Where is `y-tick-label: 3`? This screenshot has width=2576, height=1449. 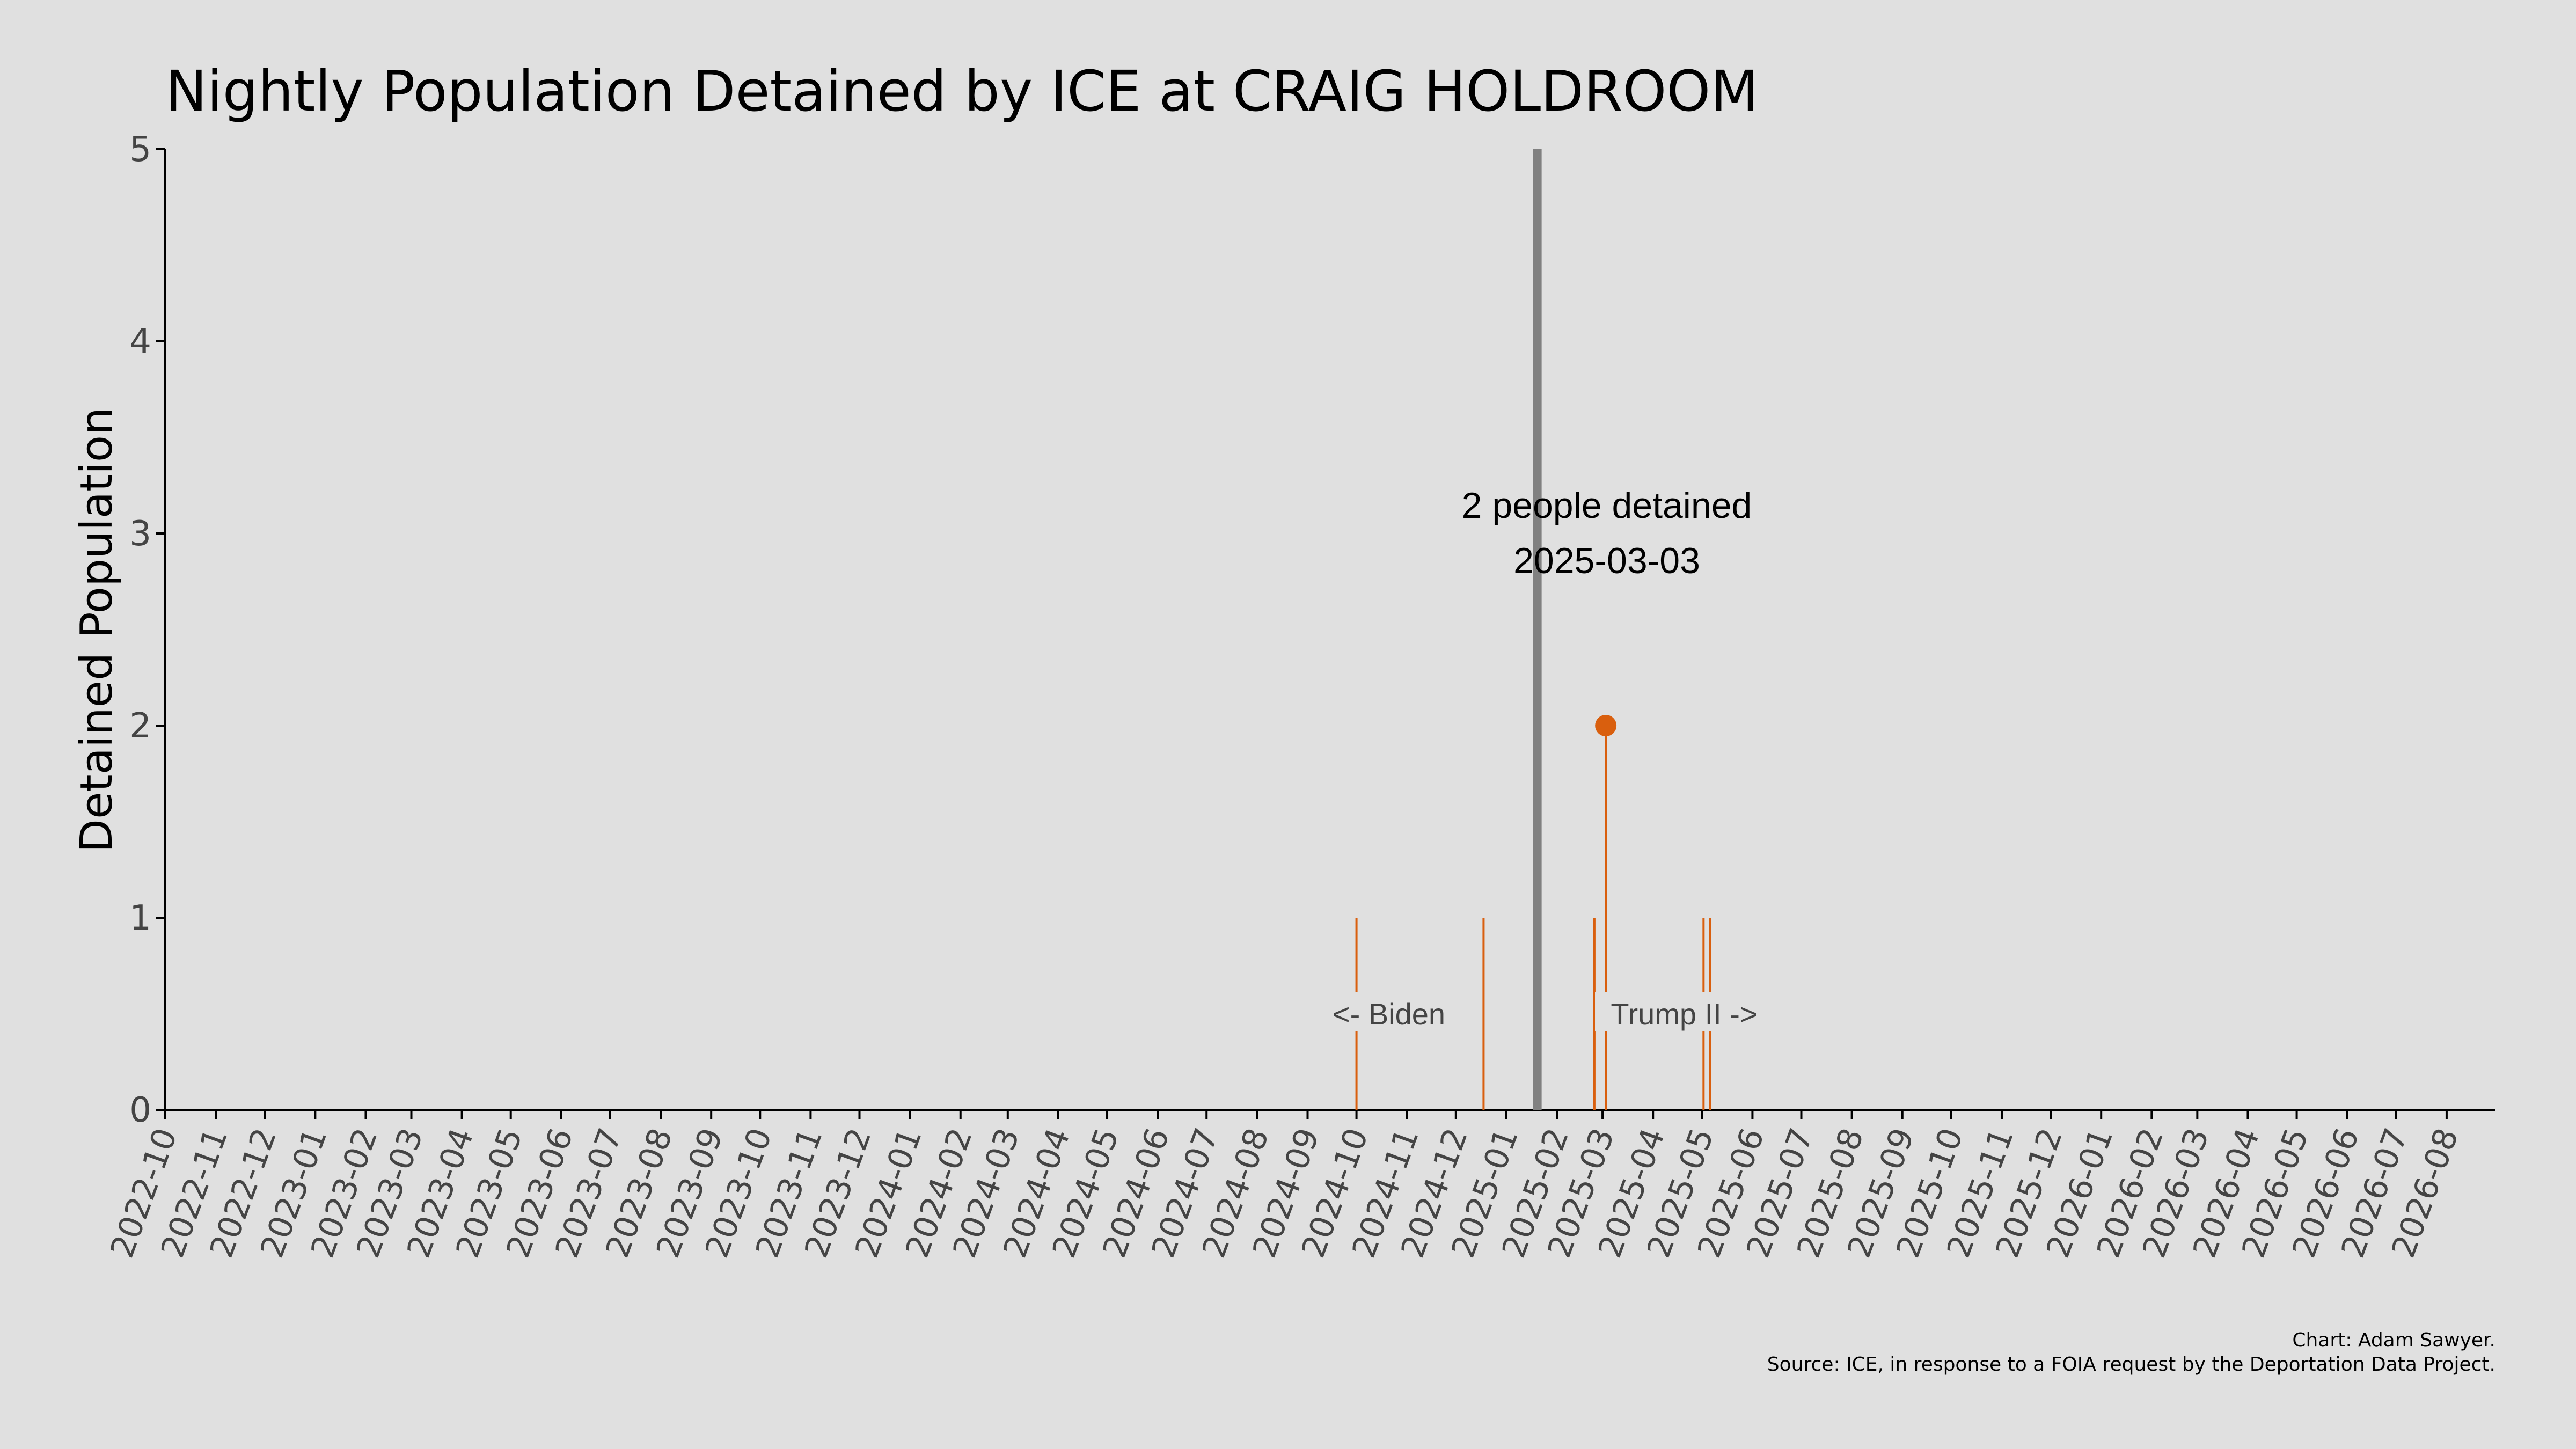 y-tick-label: 3 is located at coordinates (140, 534).